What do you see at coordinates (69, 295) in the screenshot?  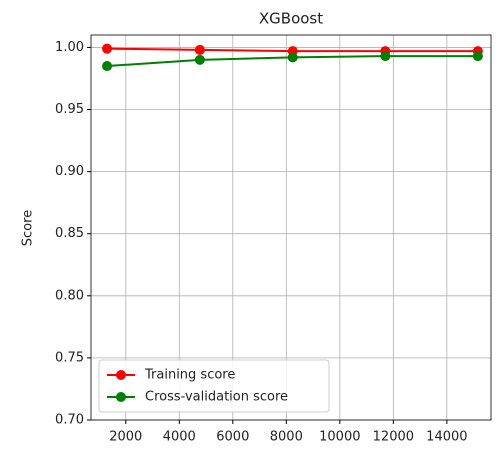 I see `y-tick-label: 0.80` at bounding box center [69, 295].